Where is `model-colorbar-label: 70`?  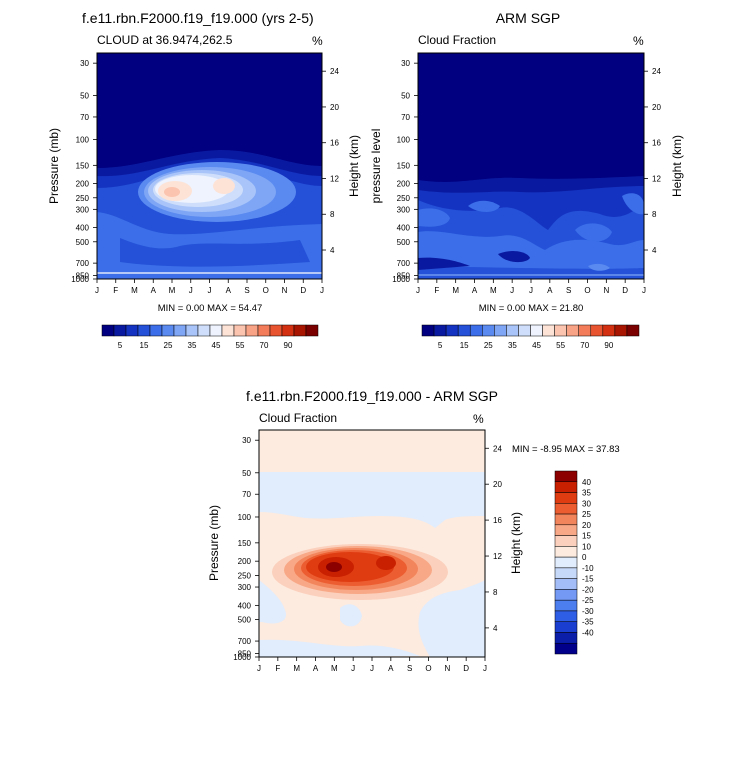 model-colorbar-label: 70 is located at coordinates (264, 345).